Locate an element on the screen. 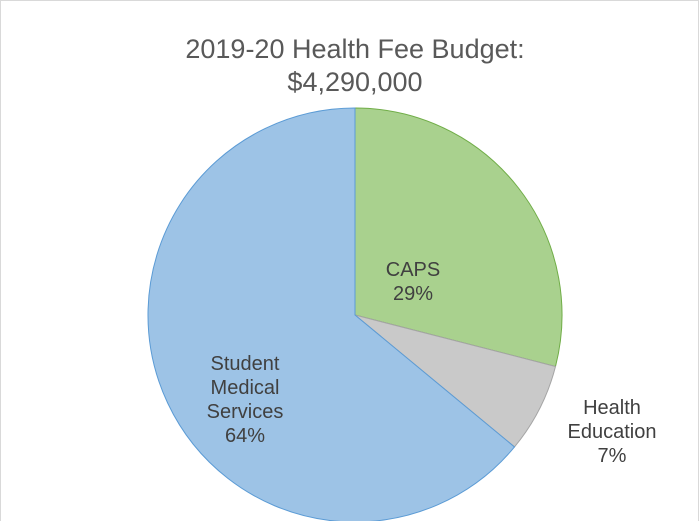  slice-label: CAPS 29% is located at coordinates (413, 282).